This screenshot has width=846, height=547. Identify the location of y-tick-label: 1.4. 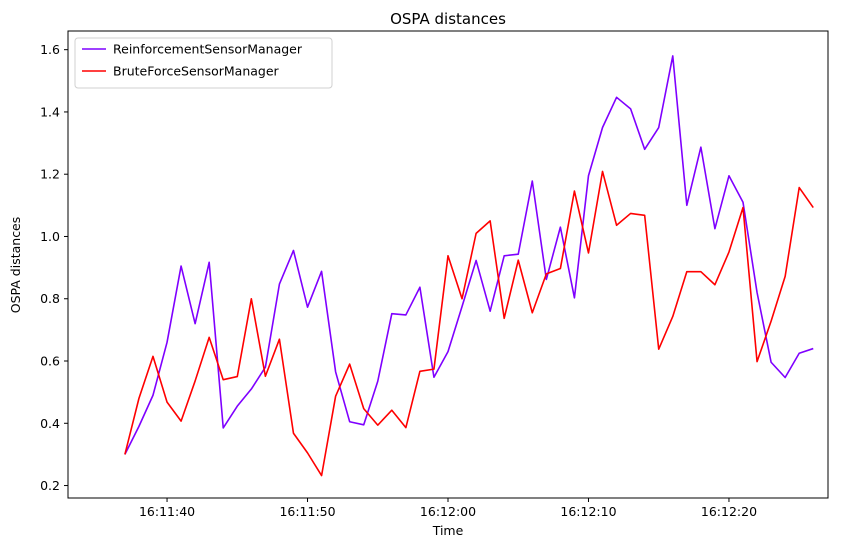
(50, 111).